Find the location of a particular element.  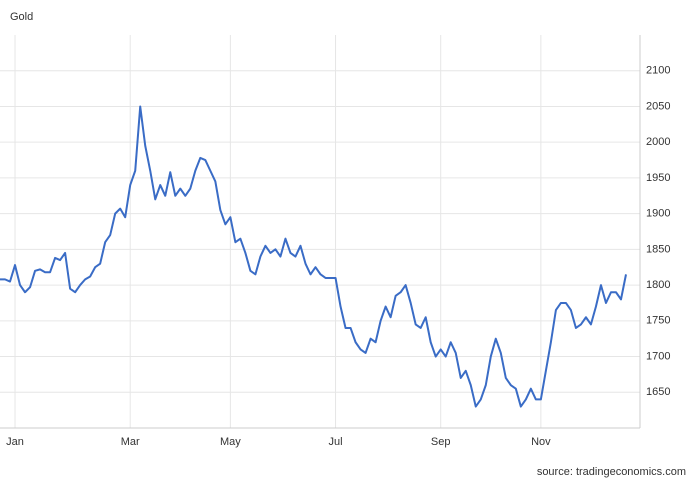

y-tick-label: 1750 is located at coordinates (658, 321).